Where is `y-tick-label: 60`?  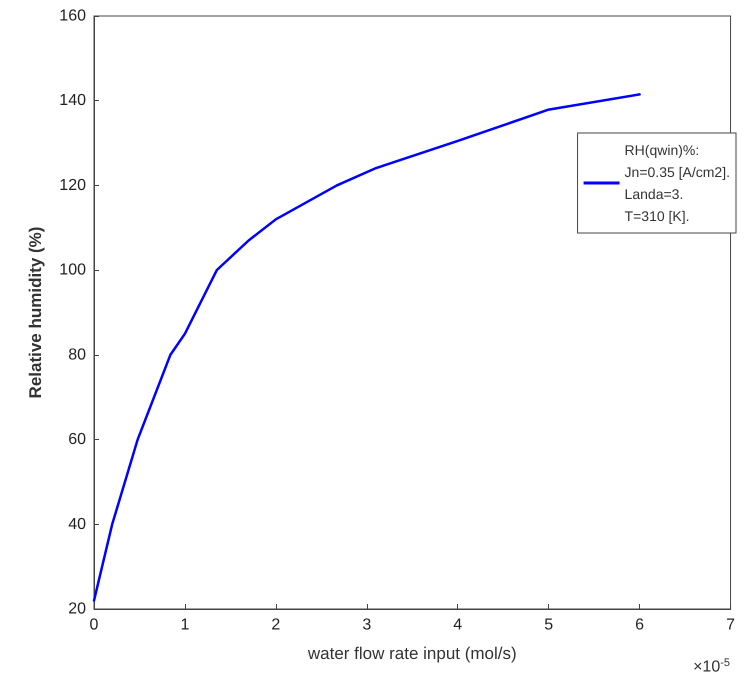 y-tick-label: 60 is located at coordinates (77, 439).